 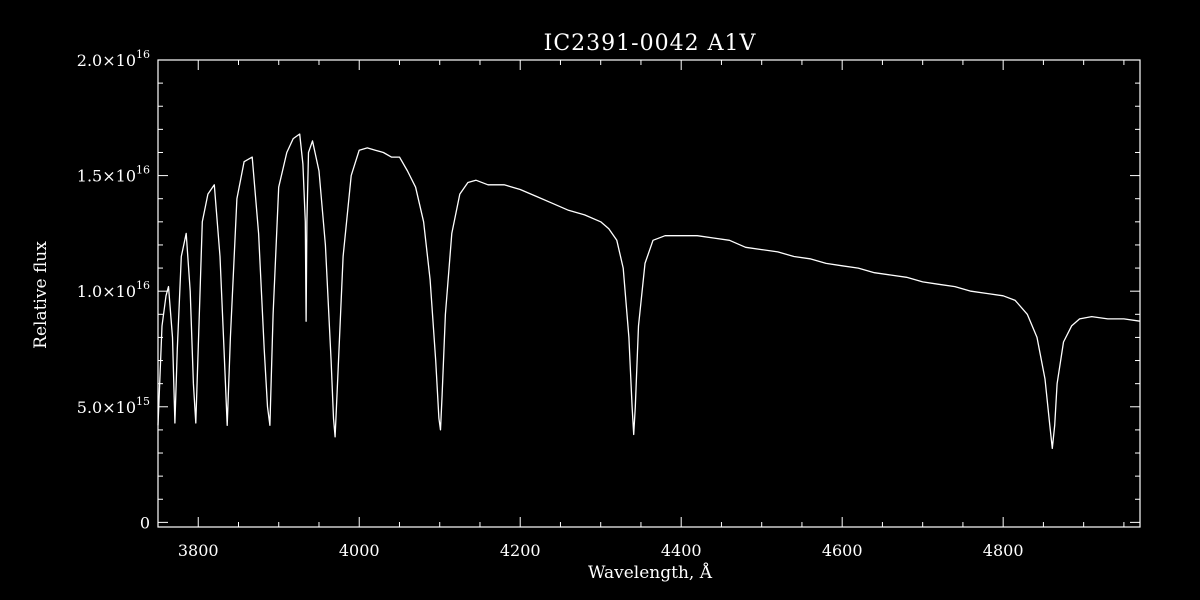 What do you see at coordinates (113, 406) in the screenshot?
I see `y-tick-label: 5.0×10¹⁵` at bounding box center [113, 406].